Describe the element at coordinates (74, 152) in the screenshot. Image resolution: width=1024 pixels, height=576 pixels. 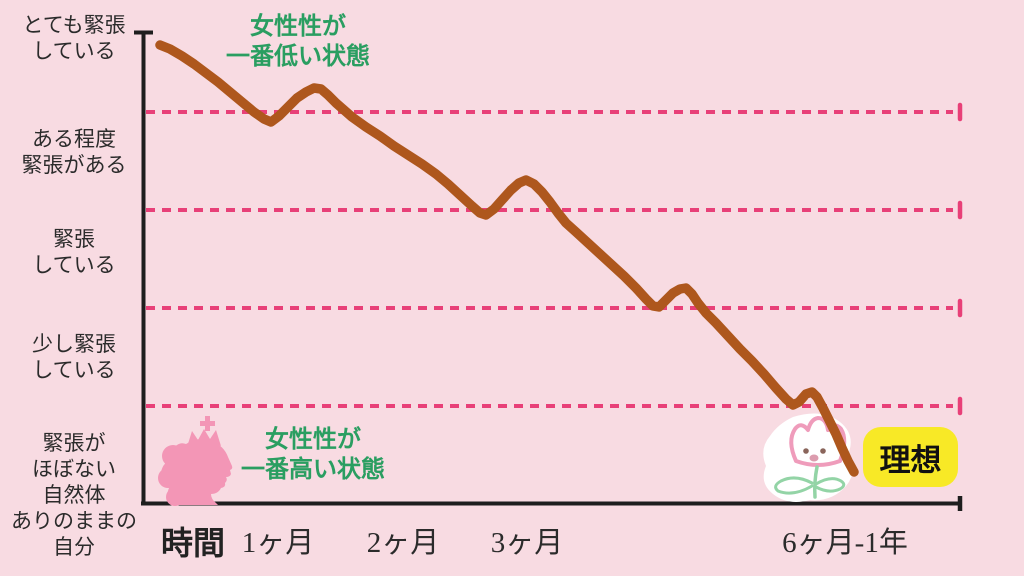
I see `y-axis-label-somewhat-tense: ある程度 緊張がある` at that location.